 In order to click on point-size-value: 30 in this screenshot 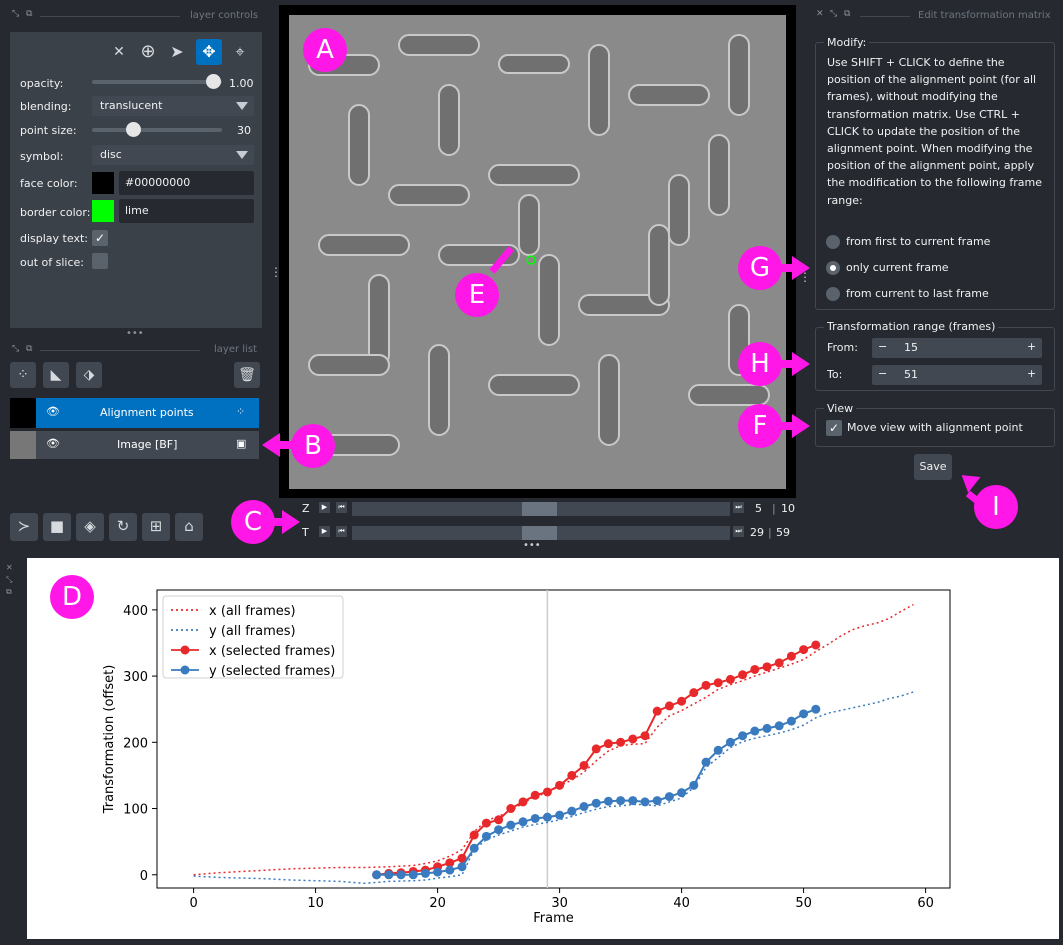, I will do `click(244, 130)`.